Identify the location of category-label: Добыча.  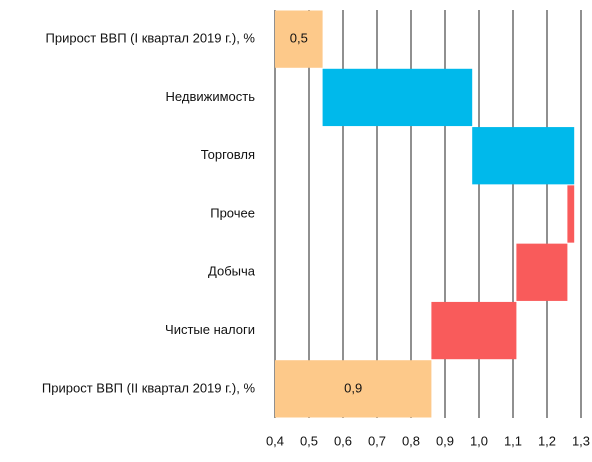
(232, 271).